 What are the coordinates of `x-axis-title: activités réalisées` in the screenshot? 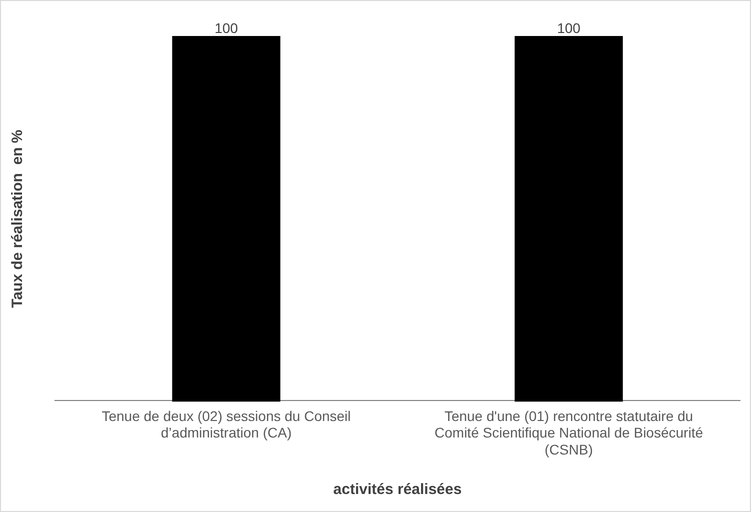 It's located at (397, 489).